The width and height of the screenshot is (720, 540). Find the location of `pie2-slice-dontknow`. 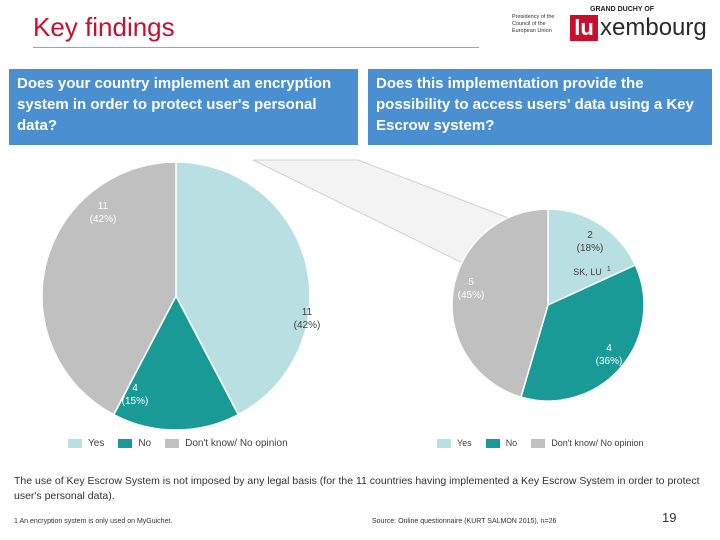

pie2-slice-dontknow is located at coordinates (500, 303).